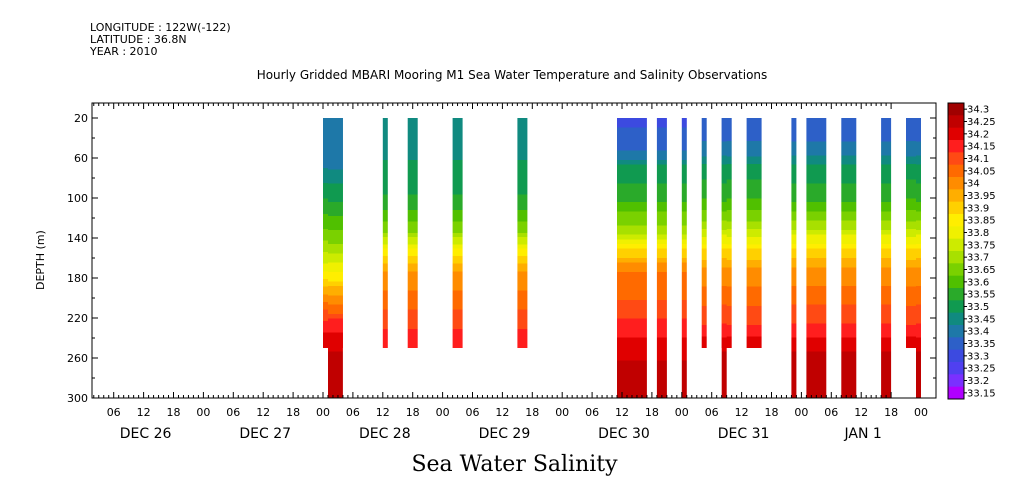 This screenshot has height=504, width=1009. What do you see at coordinates (978, 159) in the screenshot?
I see `colorbar-label: 34.1` at bounding box center [978, 159].